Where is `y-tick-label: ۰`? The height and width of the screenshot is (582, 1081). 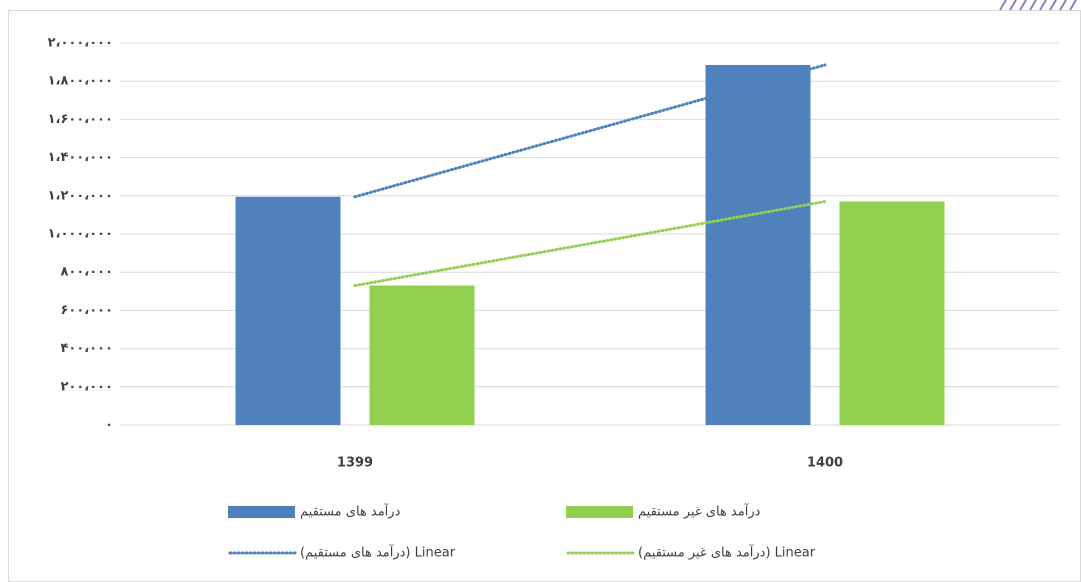 y-tick-label: ۰ is located at coordinates (109, 425).